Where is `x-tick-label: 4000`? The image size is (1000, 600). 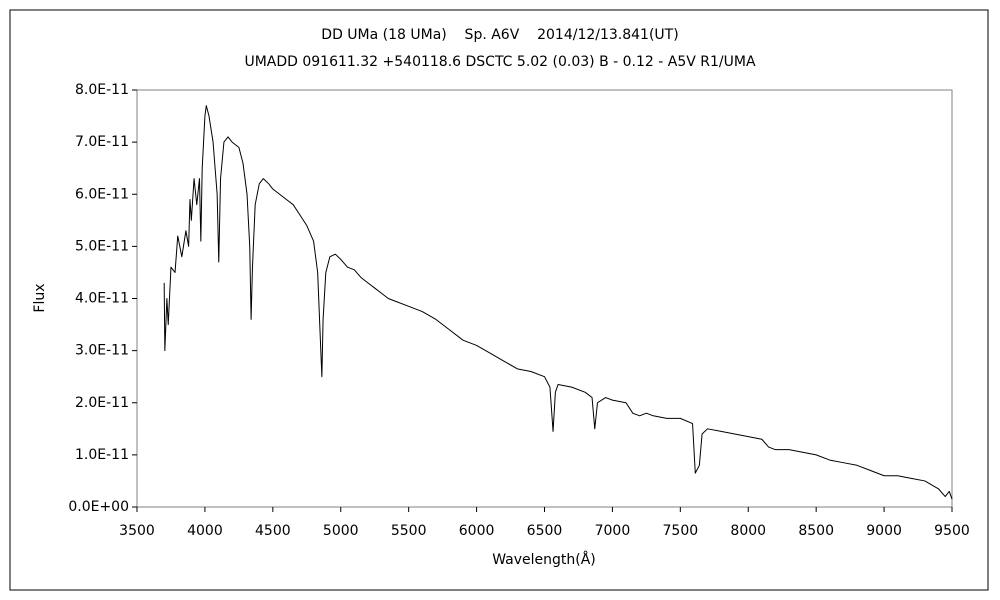
x-tick-label: 4000 is located at coordinates (205, 531).